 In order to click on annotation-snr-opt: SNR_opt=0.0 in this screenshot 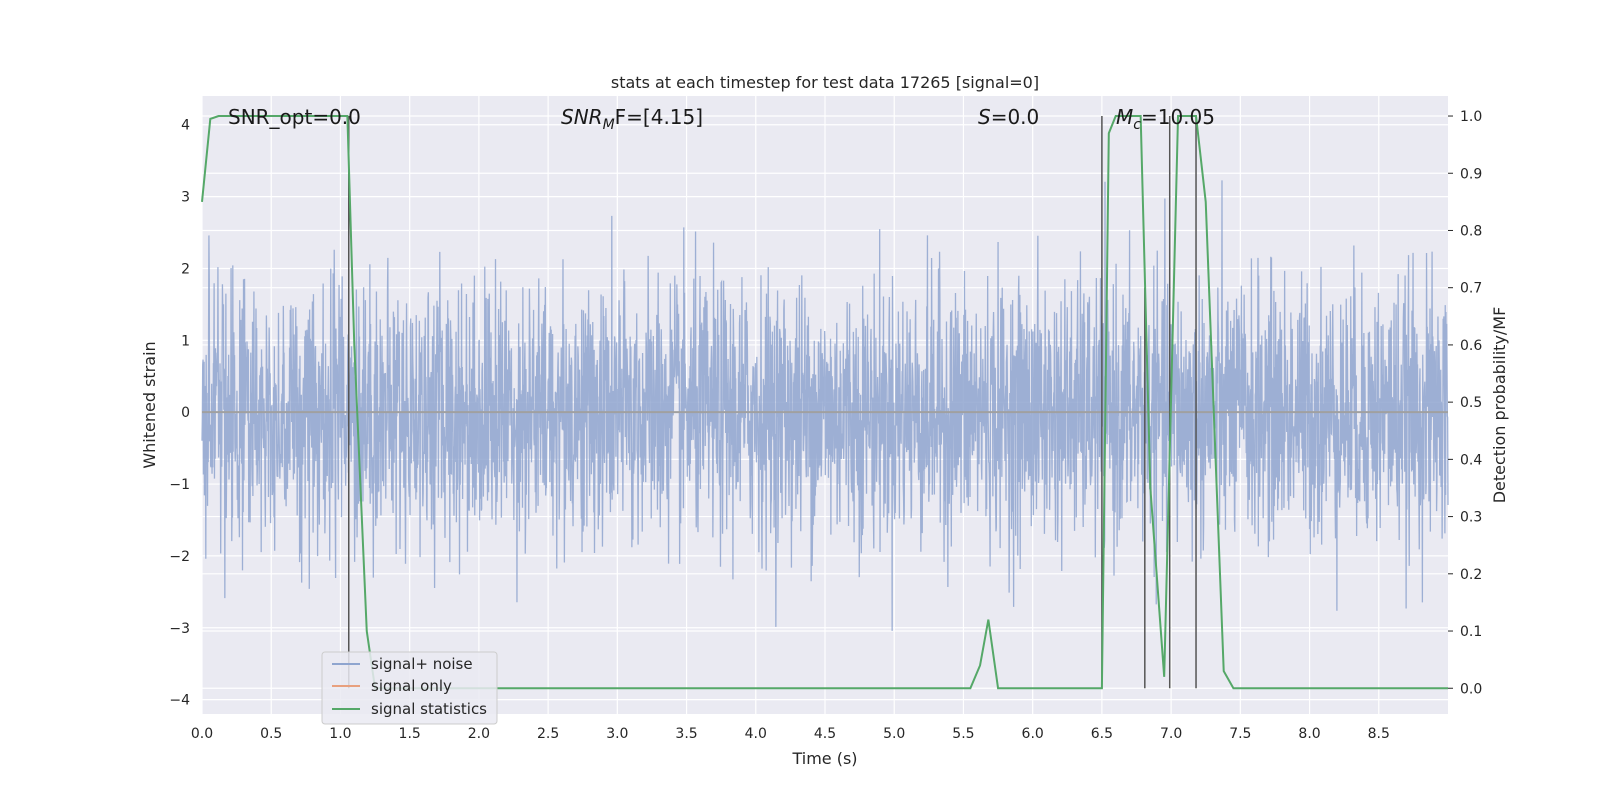, I will do `click(294, 117)`.